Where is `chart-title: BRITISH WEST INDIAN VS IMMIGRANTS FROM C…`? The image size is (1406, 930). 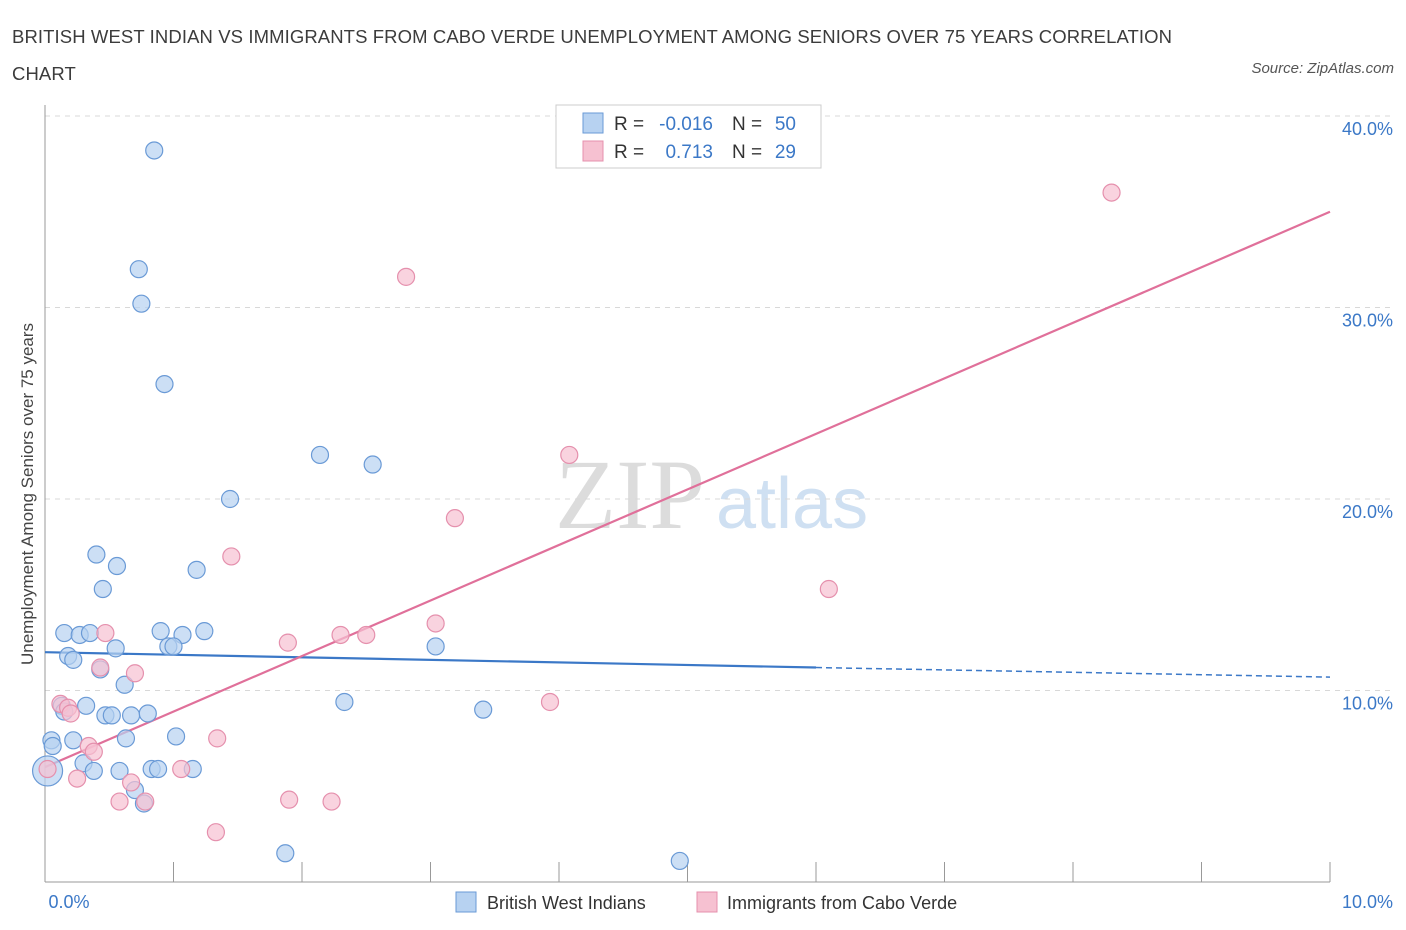 chart-title: BRITISH WEST INDIAN VS IMMIGRANTS FROM C… is located at coordinates (592, 55).